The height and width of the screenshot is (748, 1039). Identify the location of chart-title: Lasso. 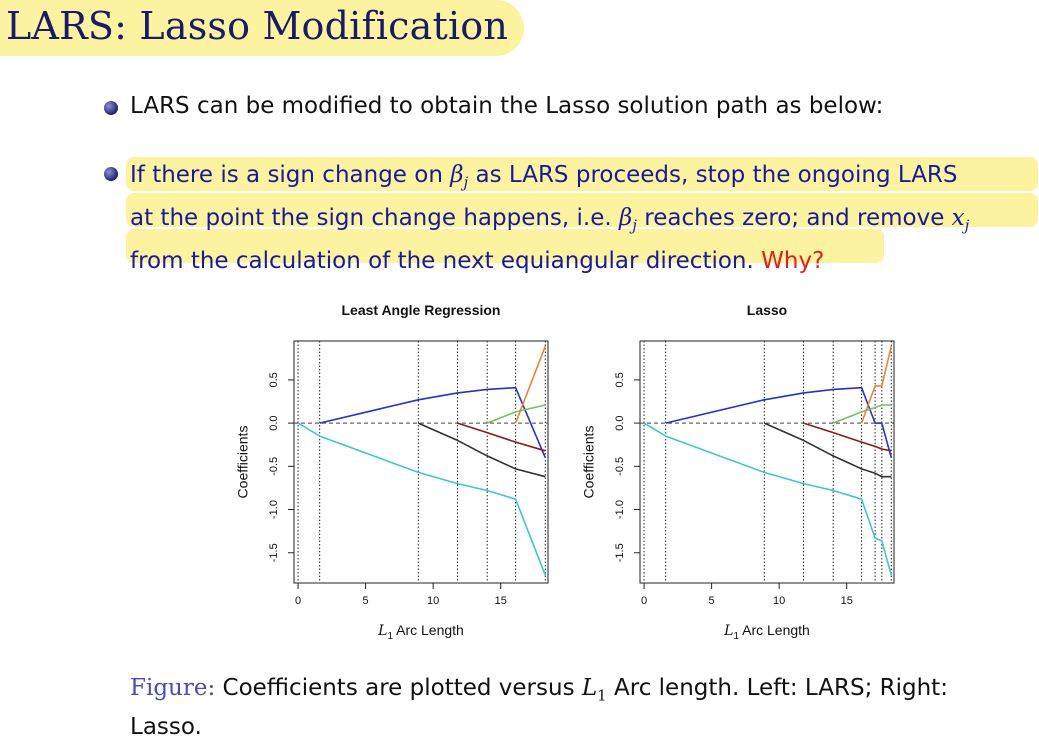
(767, 310).